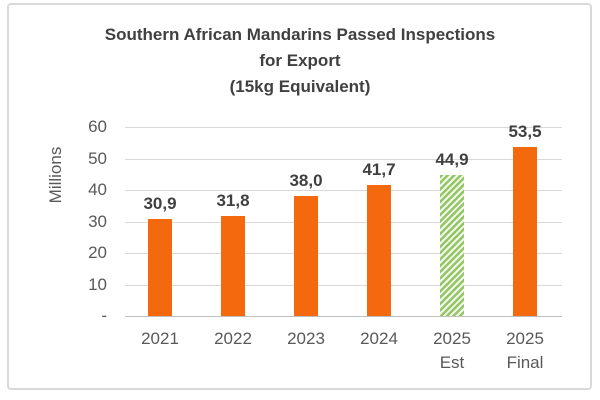  I want to click on bar-value-label: 38,0, so click(306, 181).